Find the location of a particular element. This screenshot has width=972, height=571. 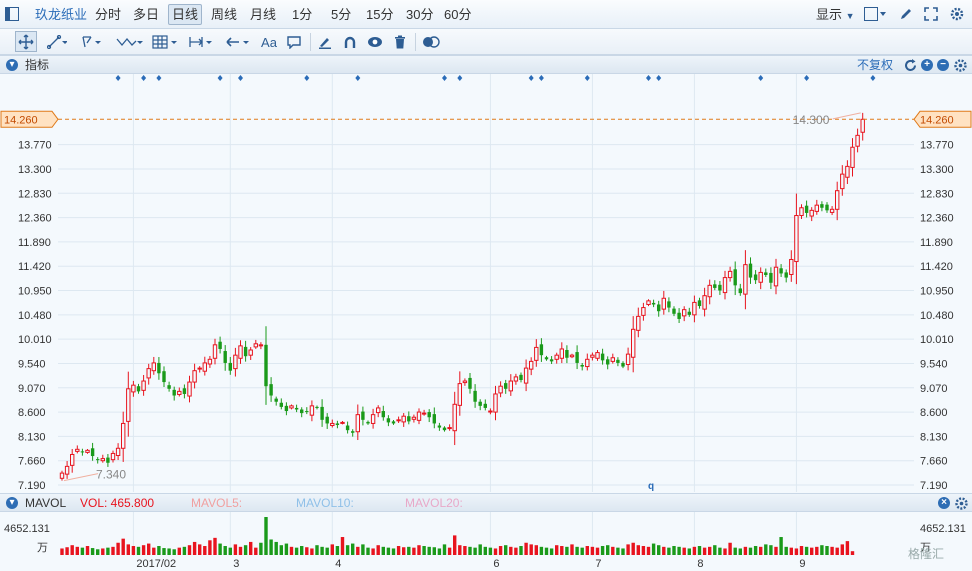

zoom-out-icon: − is located at coordinates (943, 65).